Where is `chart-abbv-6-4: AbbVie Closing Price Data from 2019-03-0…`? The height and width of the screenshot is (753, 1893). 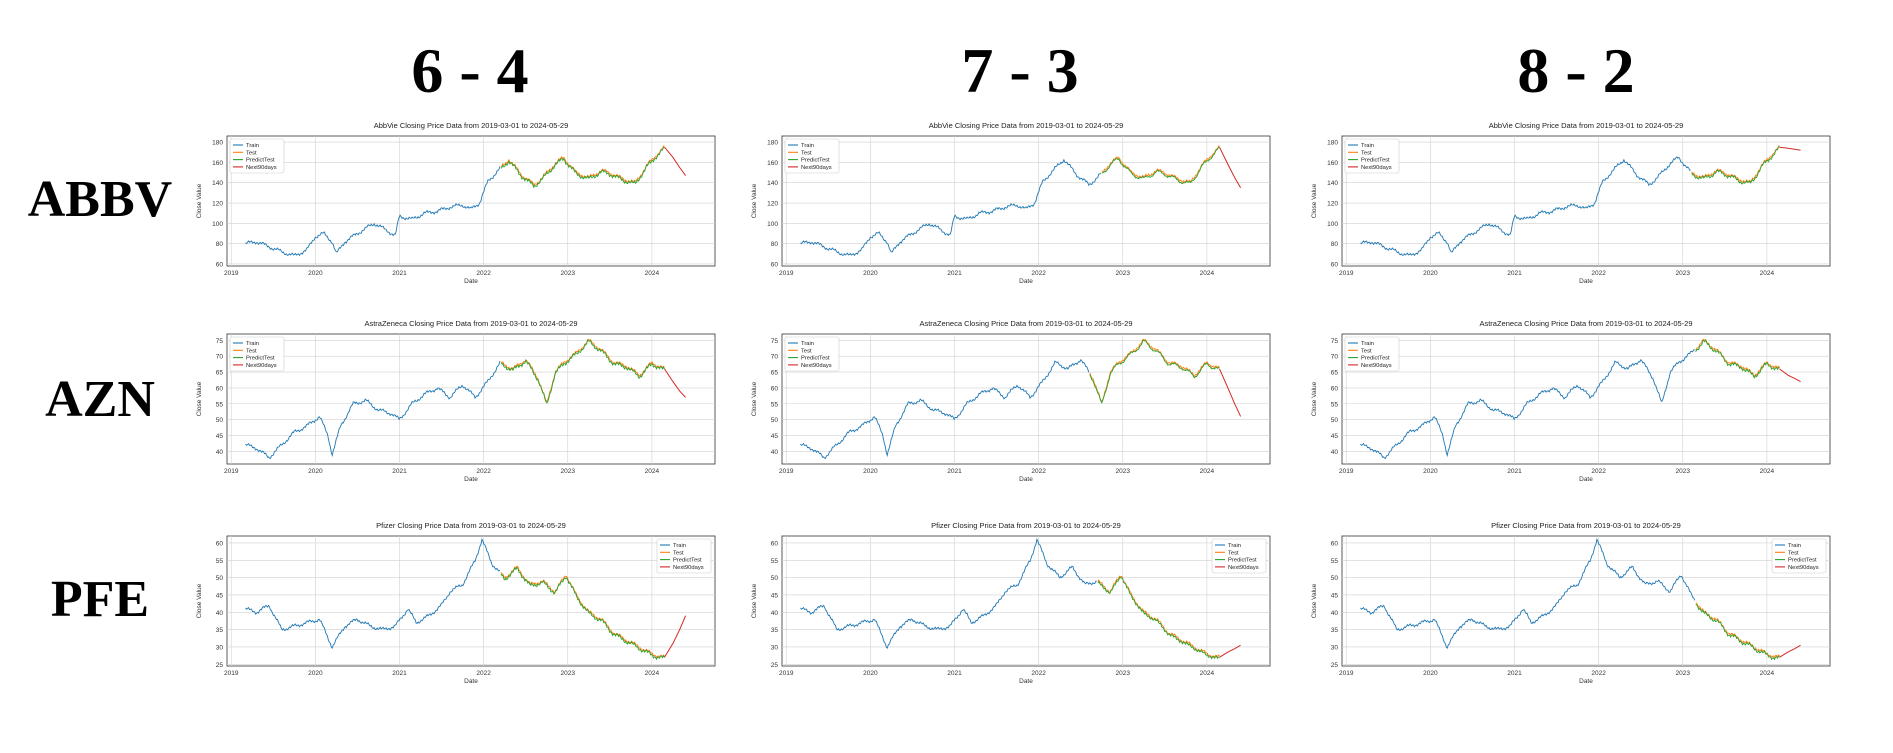 chart-abbv-6-4: AbbVie Closing Price Data from 2019-03-0… is located at coordinates (456, 203).